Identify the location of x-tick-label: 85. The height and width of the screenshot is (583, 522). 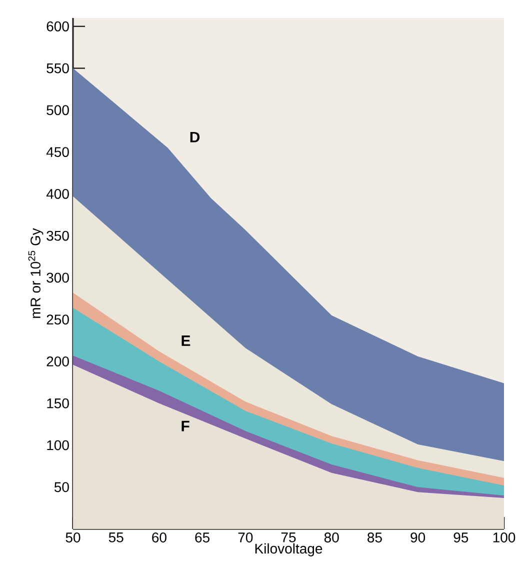
(375, 537).